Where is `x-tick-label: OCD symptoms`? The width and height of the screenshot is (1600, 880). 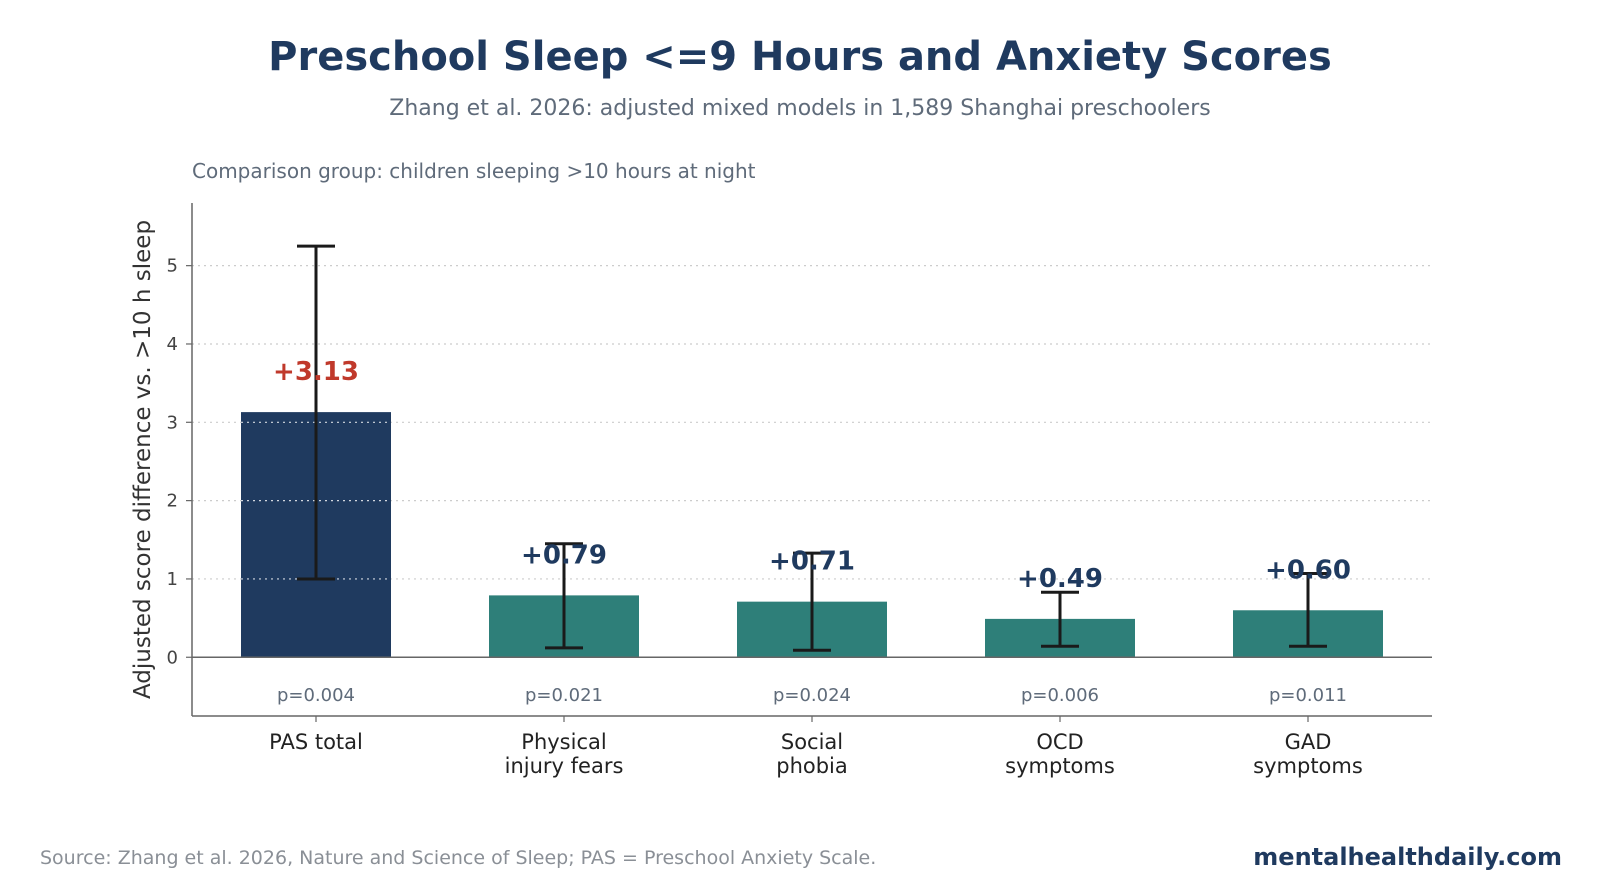
x-tick-label: OCD symptoms is located at coordinates (1060, 754).